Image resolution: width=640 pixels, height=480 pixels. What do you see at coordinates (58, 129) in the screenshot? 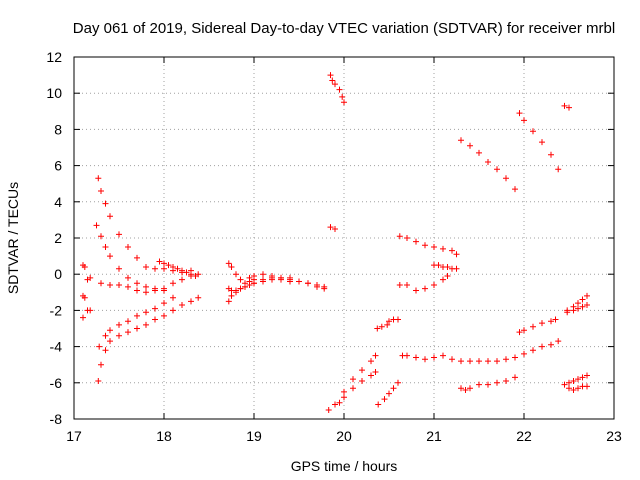
I see `y-tick-label: 8` at bounding box center [58, 129].